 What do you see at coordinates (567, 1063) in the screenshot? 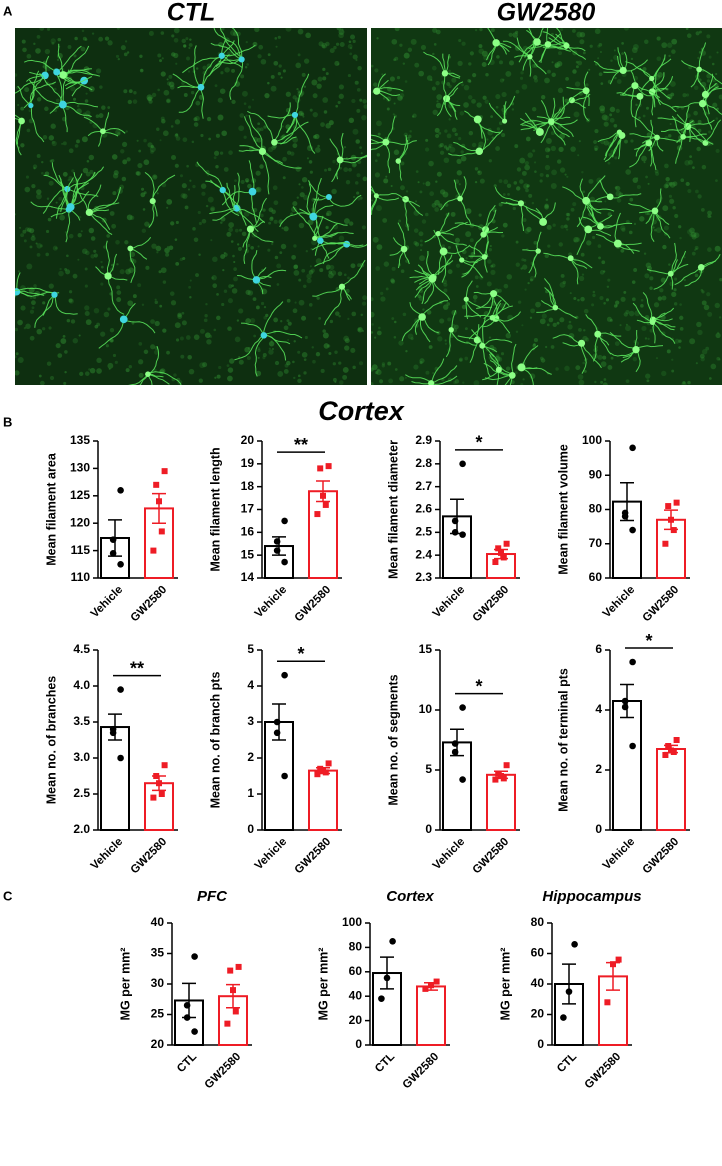
I see `x-tick-label: CTL` at bounding box center [567, 1063].